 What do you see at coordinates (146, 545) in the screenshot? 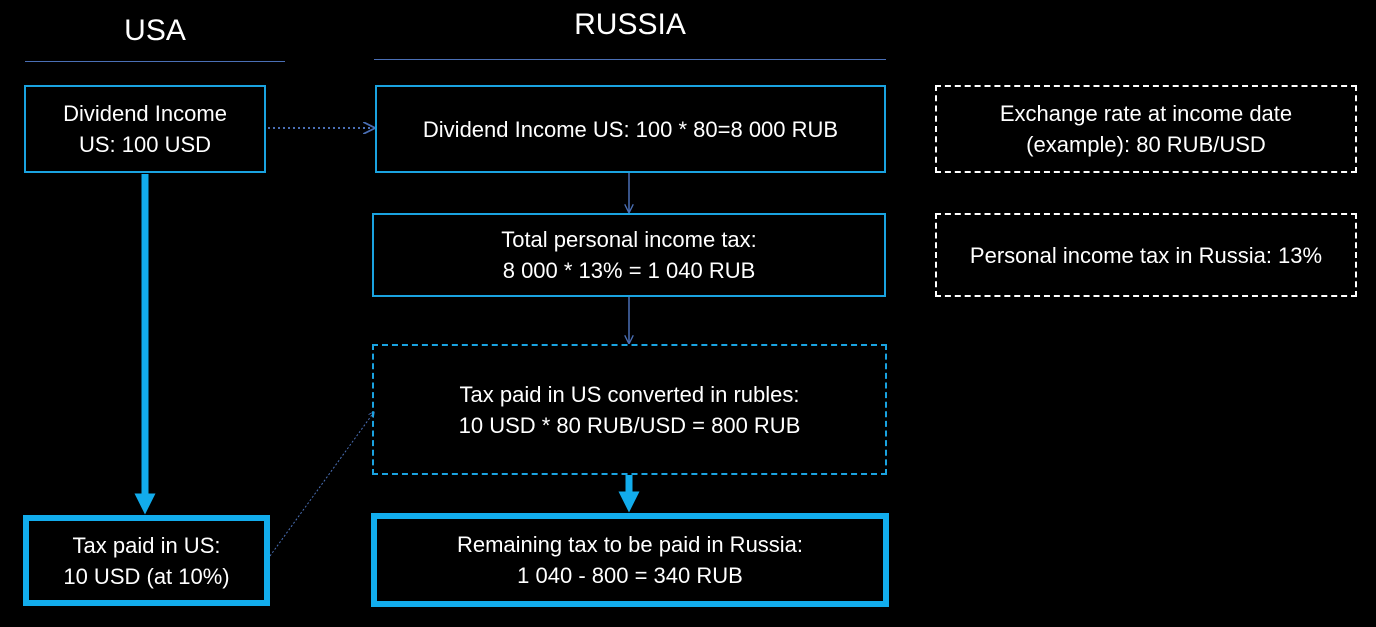
I see `usa-tax-paid-line1: Tax paid in US:` at bounding box center [146, 545].